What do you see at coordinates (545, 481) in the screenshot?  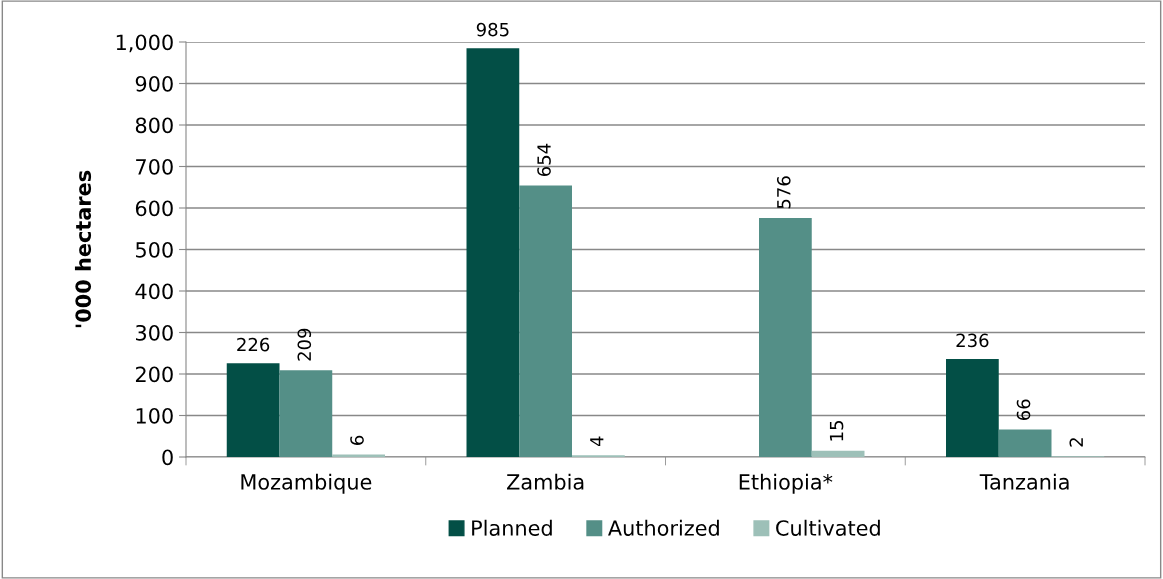 I see `x-tick-label: Zambia` at bounding box center [545, 481].